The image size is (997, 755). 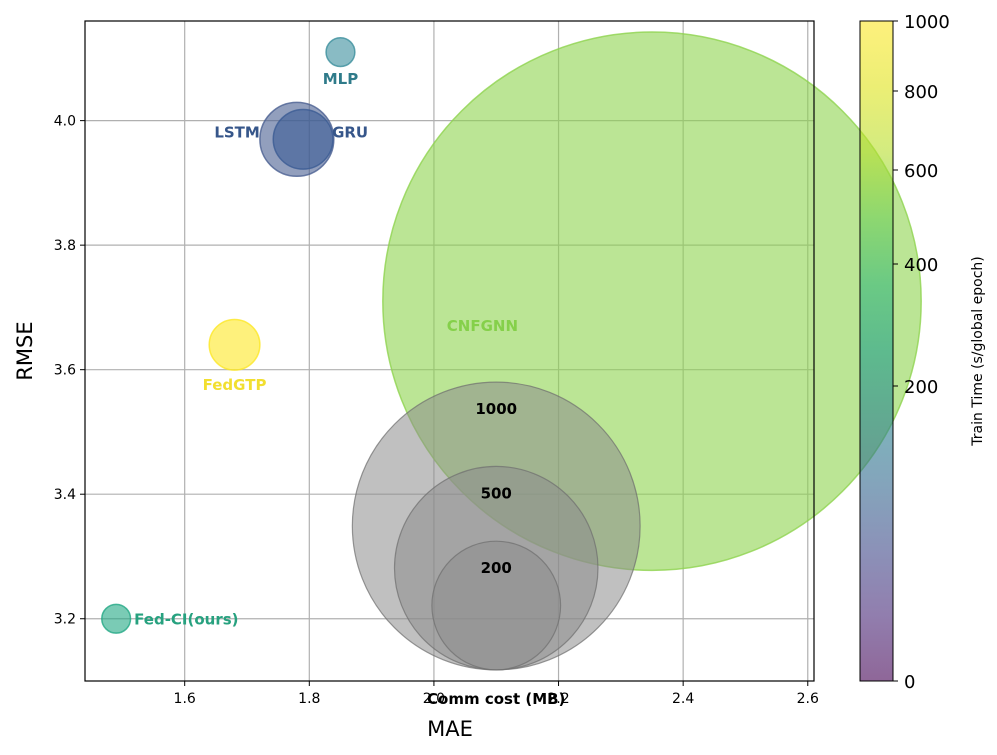 I want to click on bubble-gru, so click(x=303, y=139).